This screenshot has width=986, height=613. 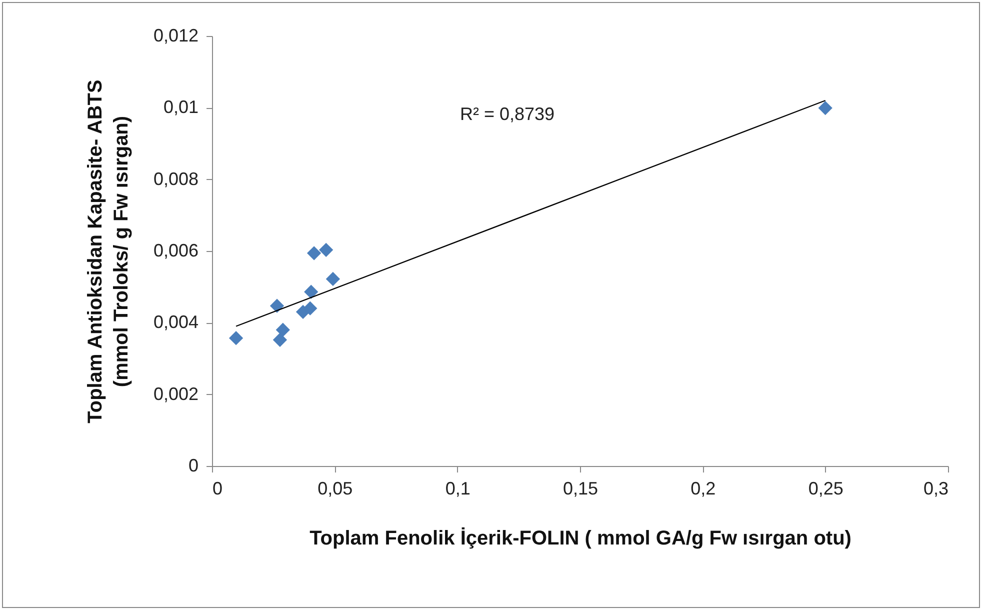 I want to click on y-tick-label: 0,012, so click(x=175, y=36).